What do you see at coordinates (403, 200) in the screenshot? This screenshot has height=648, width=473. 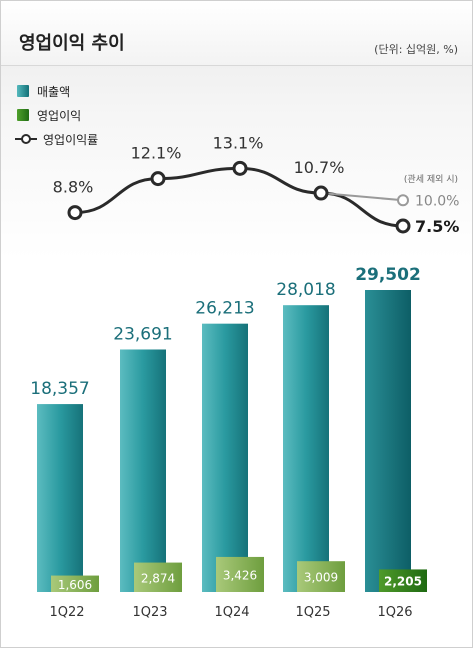 I see `margin-point-excluding-tariff` at bounding box center [403, 200].